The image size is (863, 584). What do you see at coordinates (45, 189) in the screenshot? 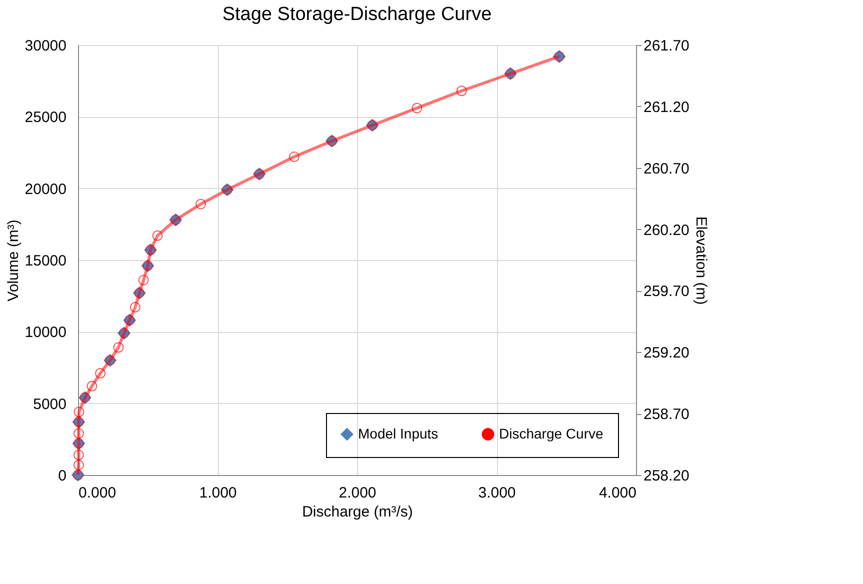
I see `y-tick-label: 20000` at bounding box center [45, 189].